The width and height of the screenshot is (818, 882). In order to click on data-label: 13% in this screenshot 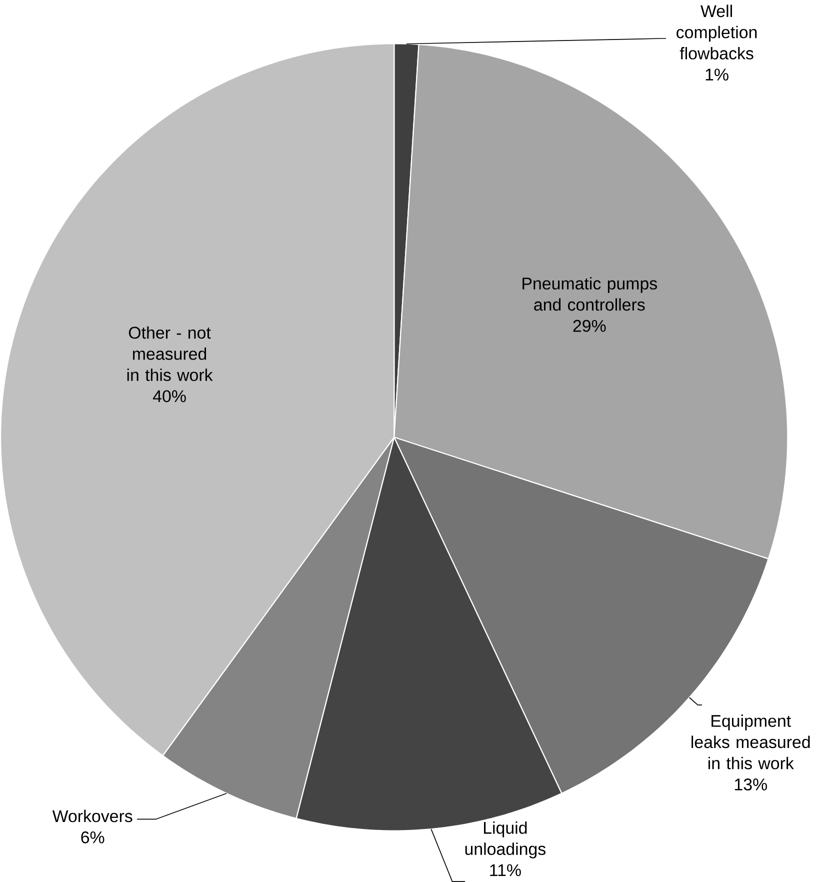, I will do `click(751, 784)`.